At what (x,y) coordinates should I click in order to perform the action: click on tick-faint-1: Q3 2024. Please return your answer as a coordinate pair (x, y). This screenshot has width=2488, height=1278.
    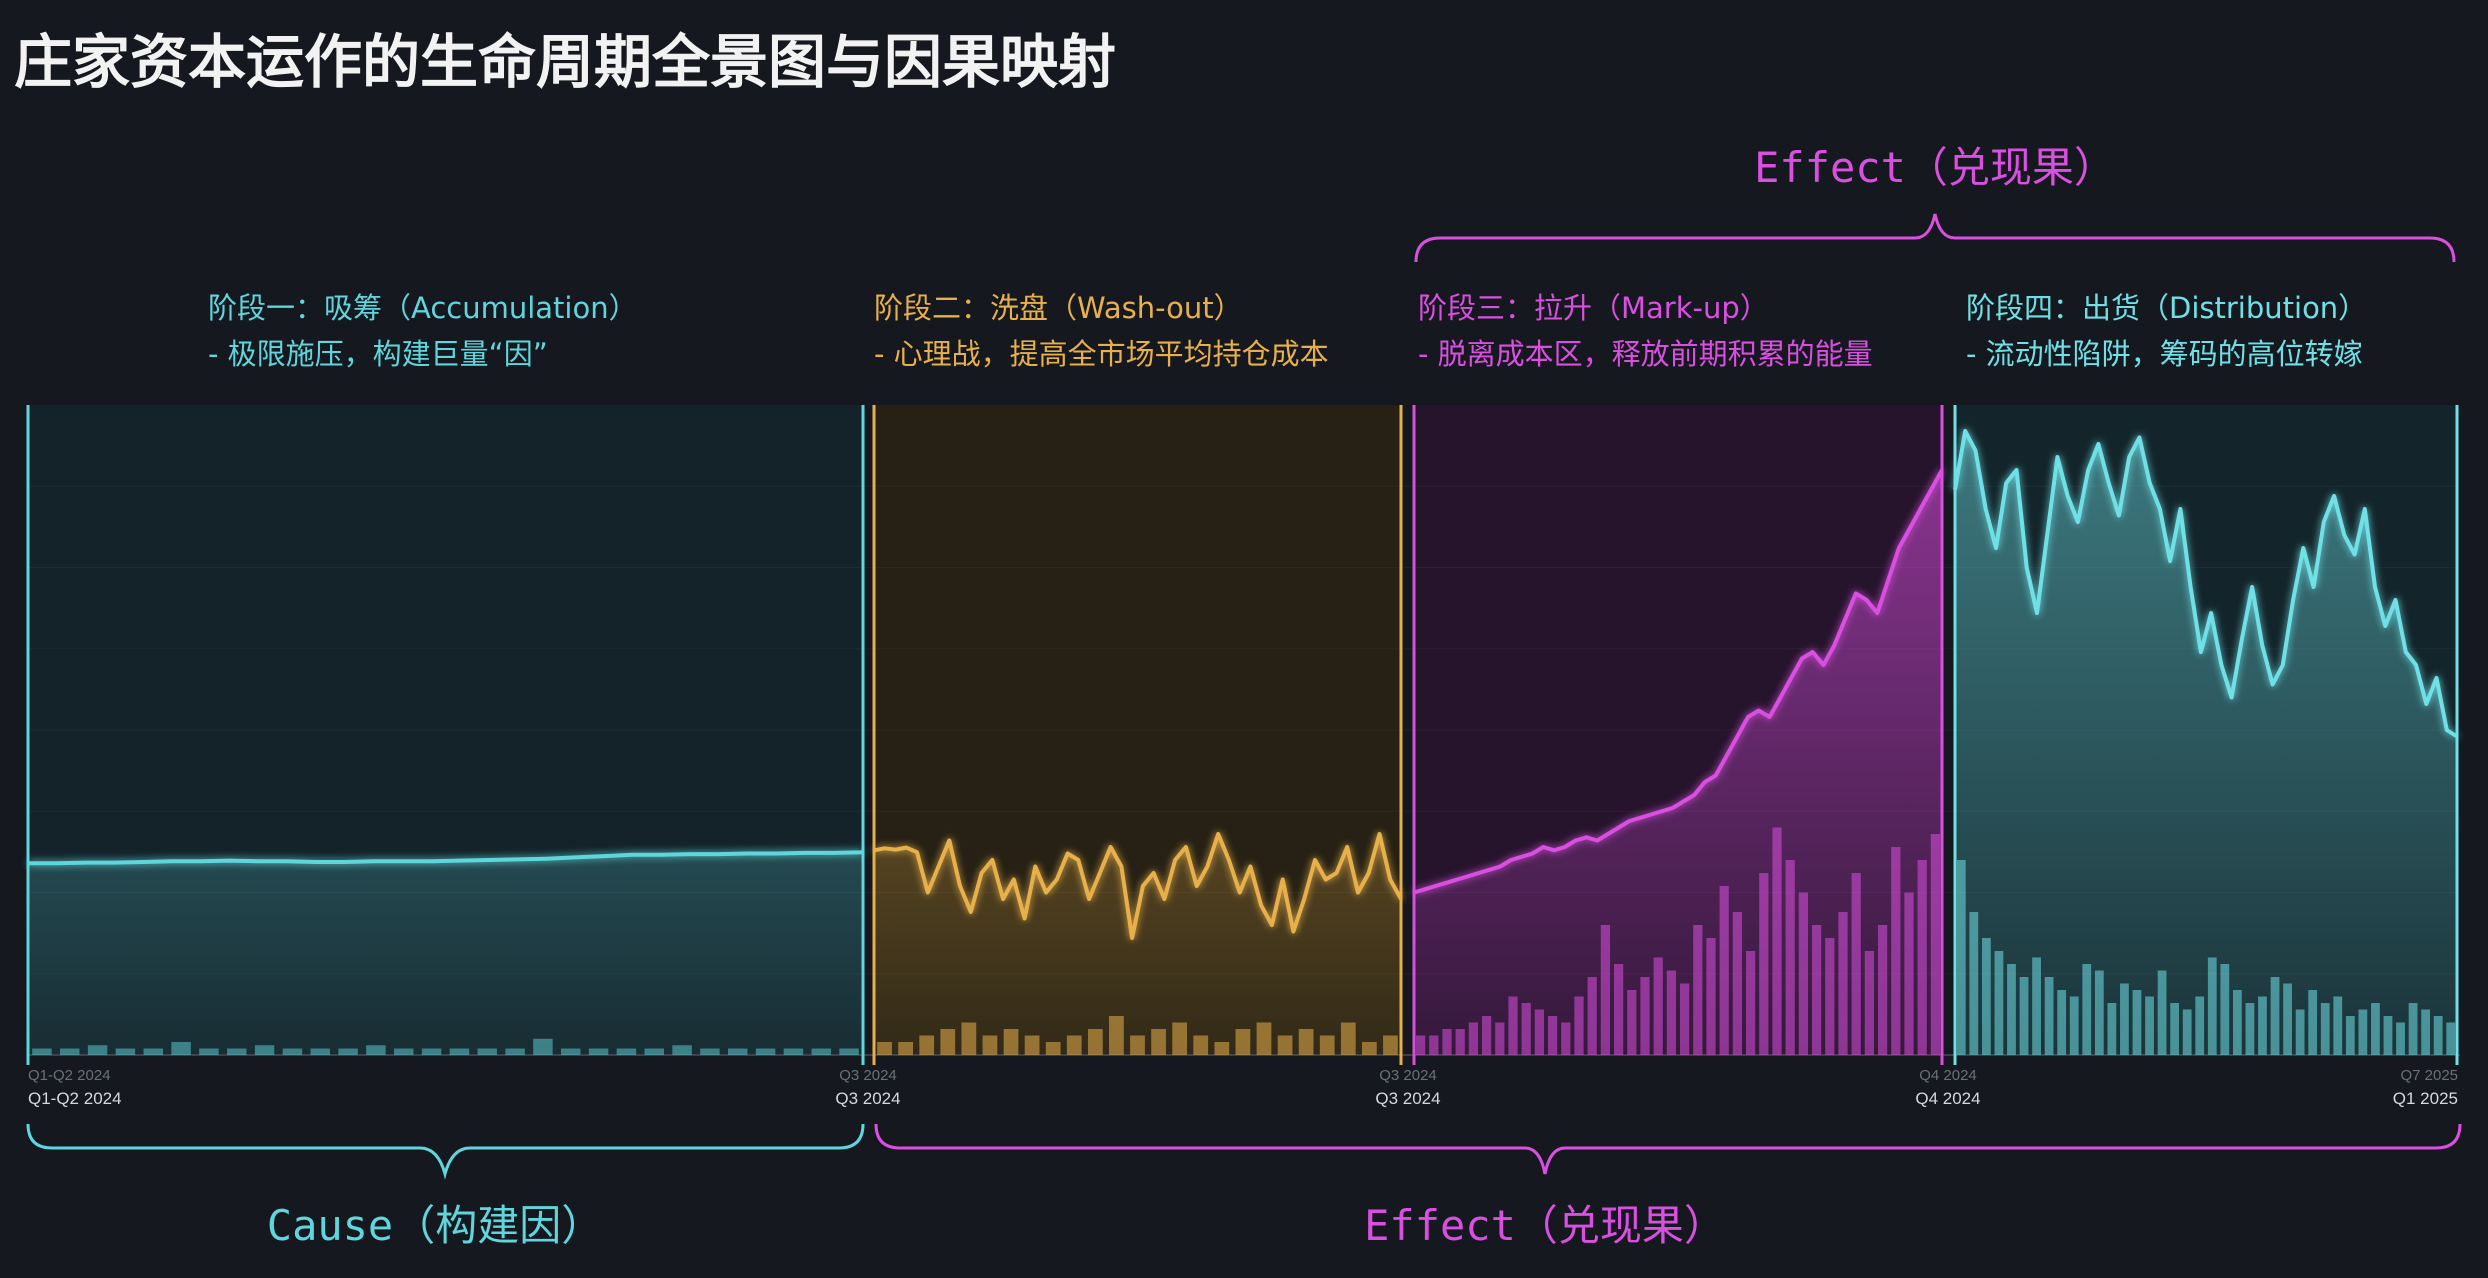
    Looking at the image, I should click on (868, 1075).